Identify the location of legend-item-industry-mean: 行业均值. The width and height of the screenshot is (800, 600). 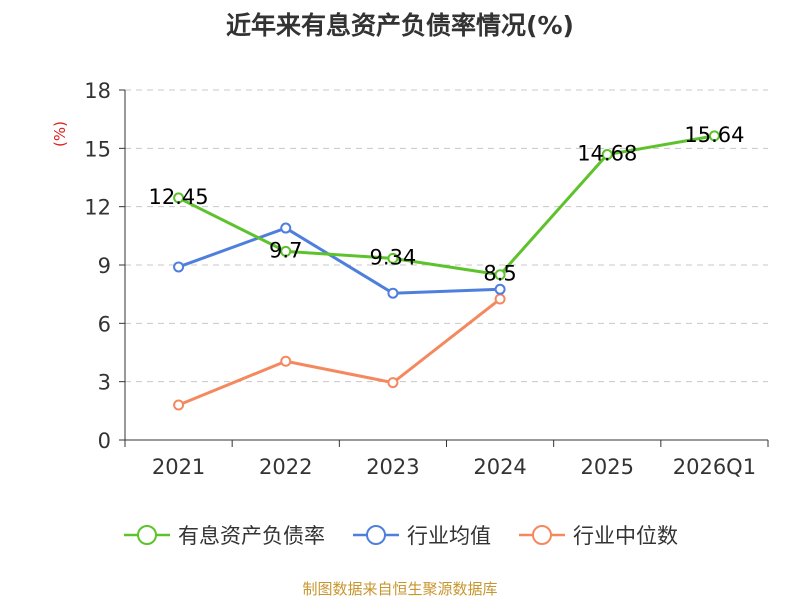
(421, 535).